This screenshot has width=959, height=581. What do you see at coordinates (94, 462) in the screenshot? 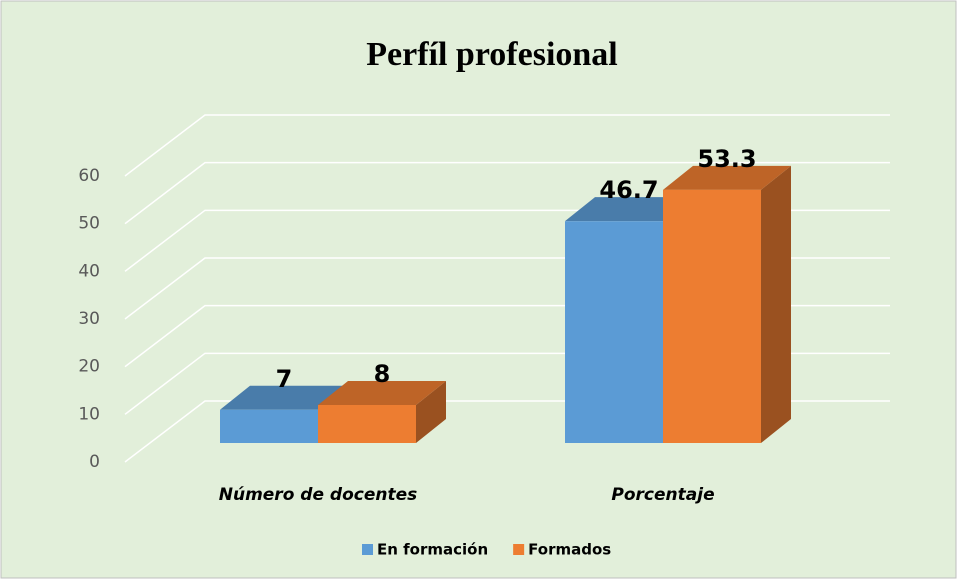
I see `y-tick-label: 0` at bounding box center [94, 462].